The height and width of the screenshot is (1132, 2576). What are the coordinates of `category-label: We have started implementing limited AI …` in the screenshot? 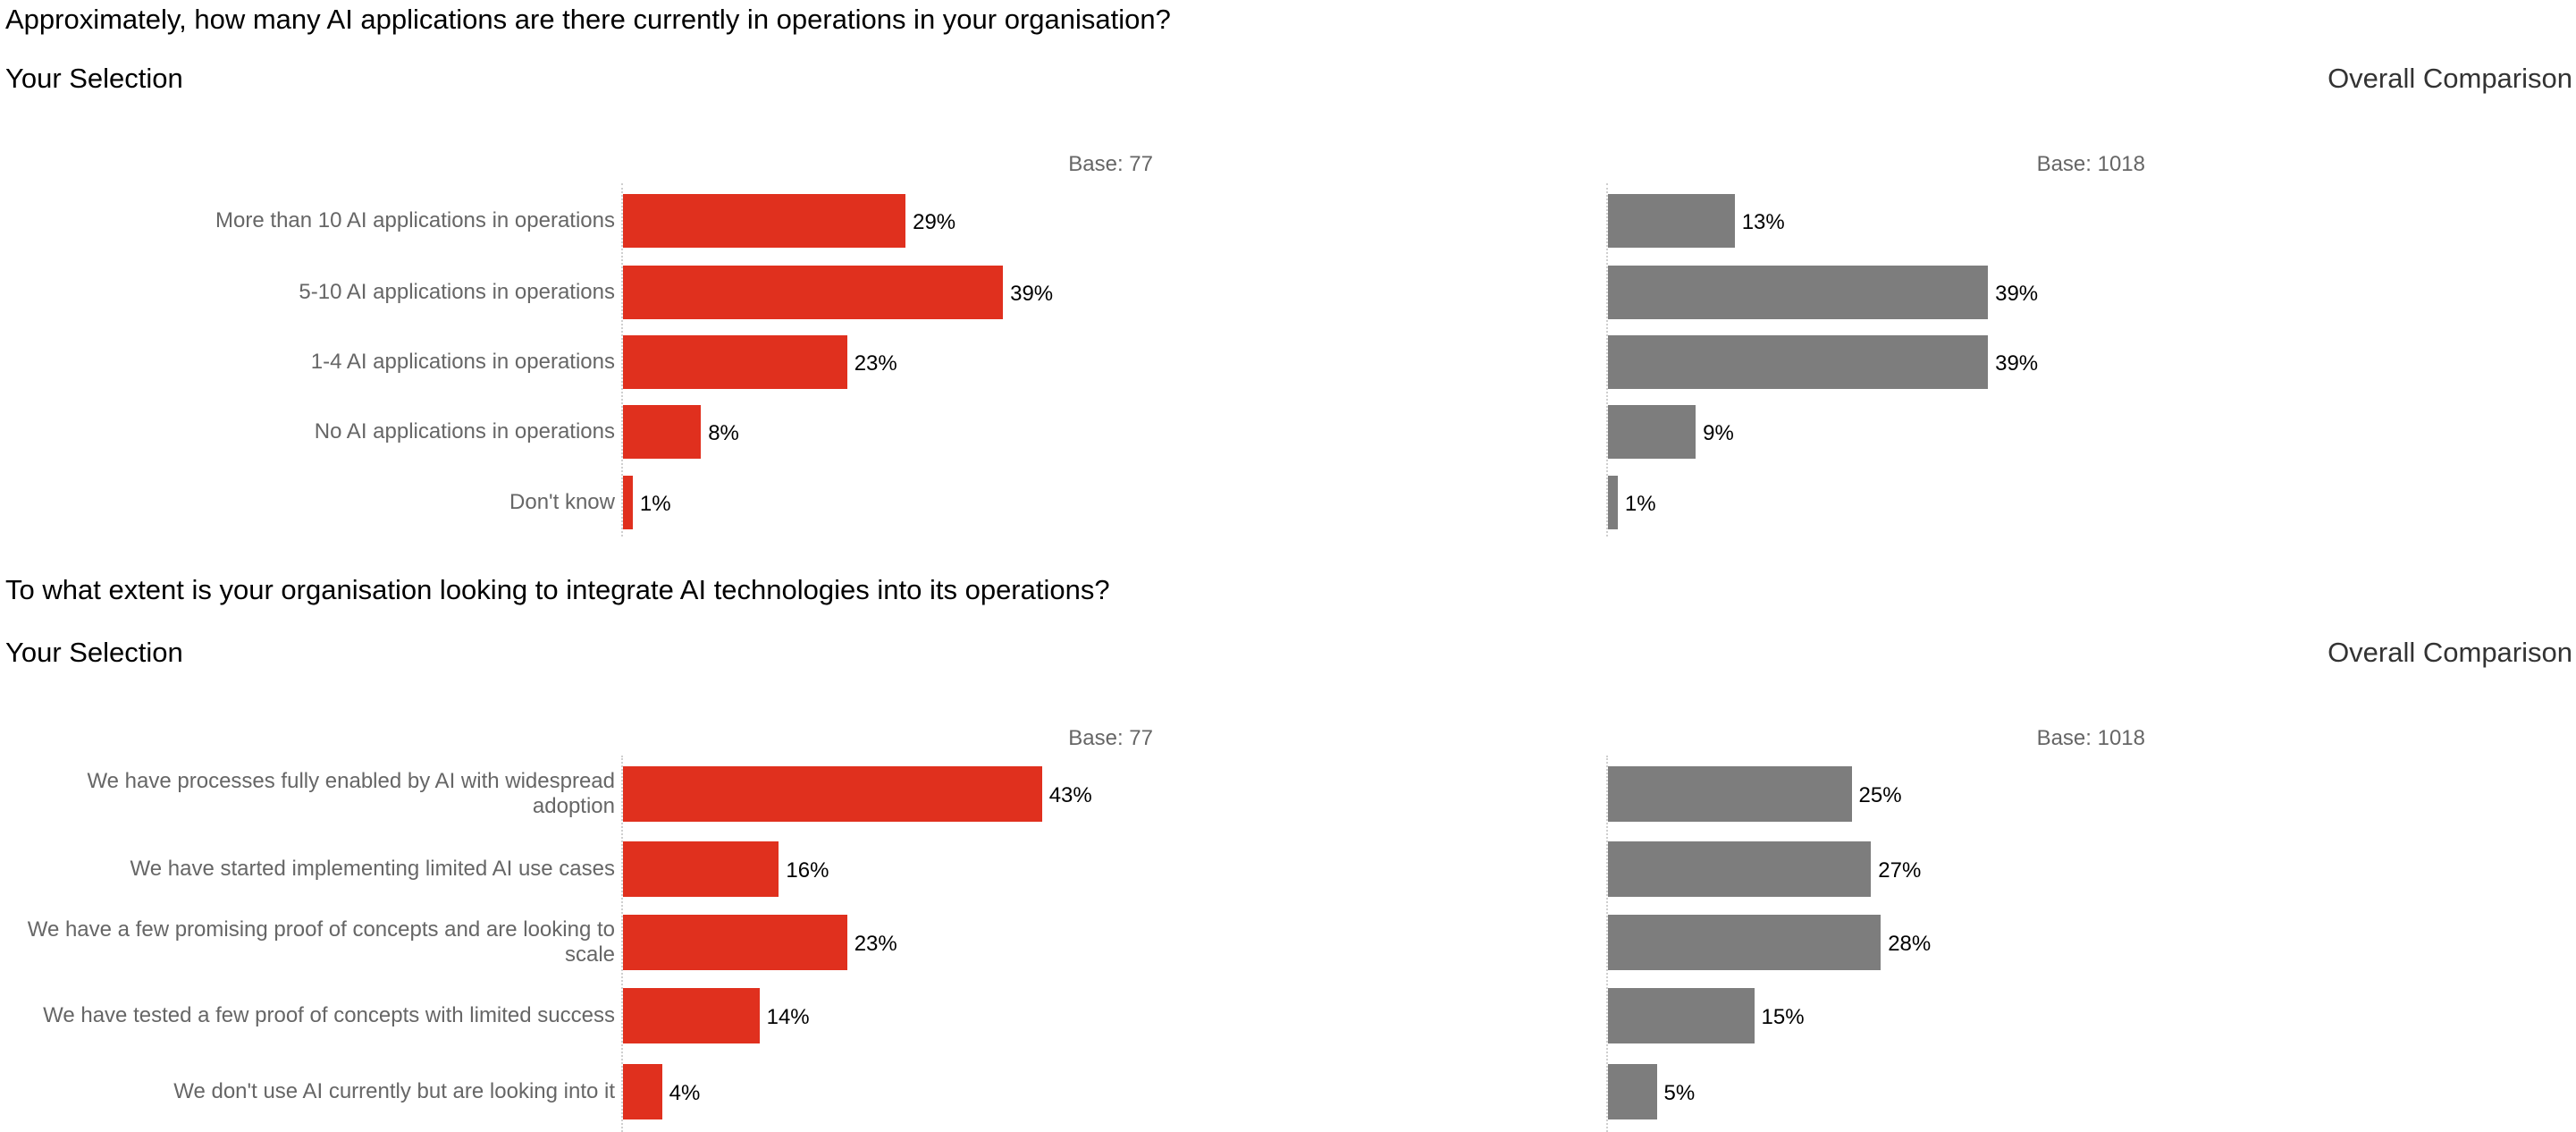 It's located at (373, 869).